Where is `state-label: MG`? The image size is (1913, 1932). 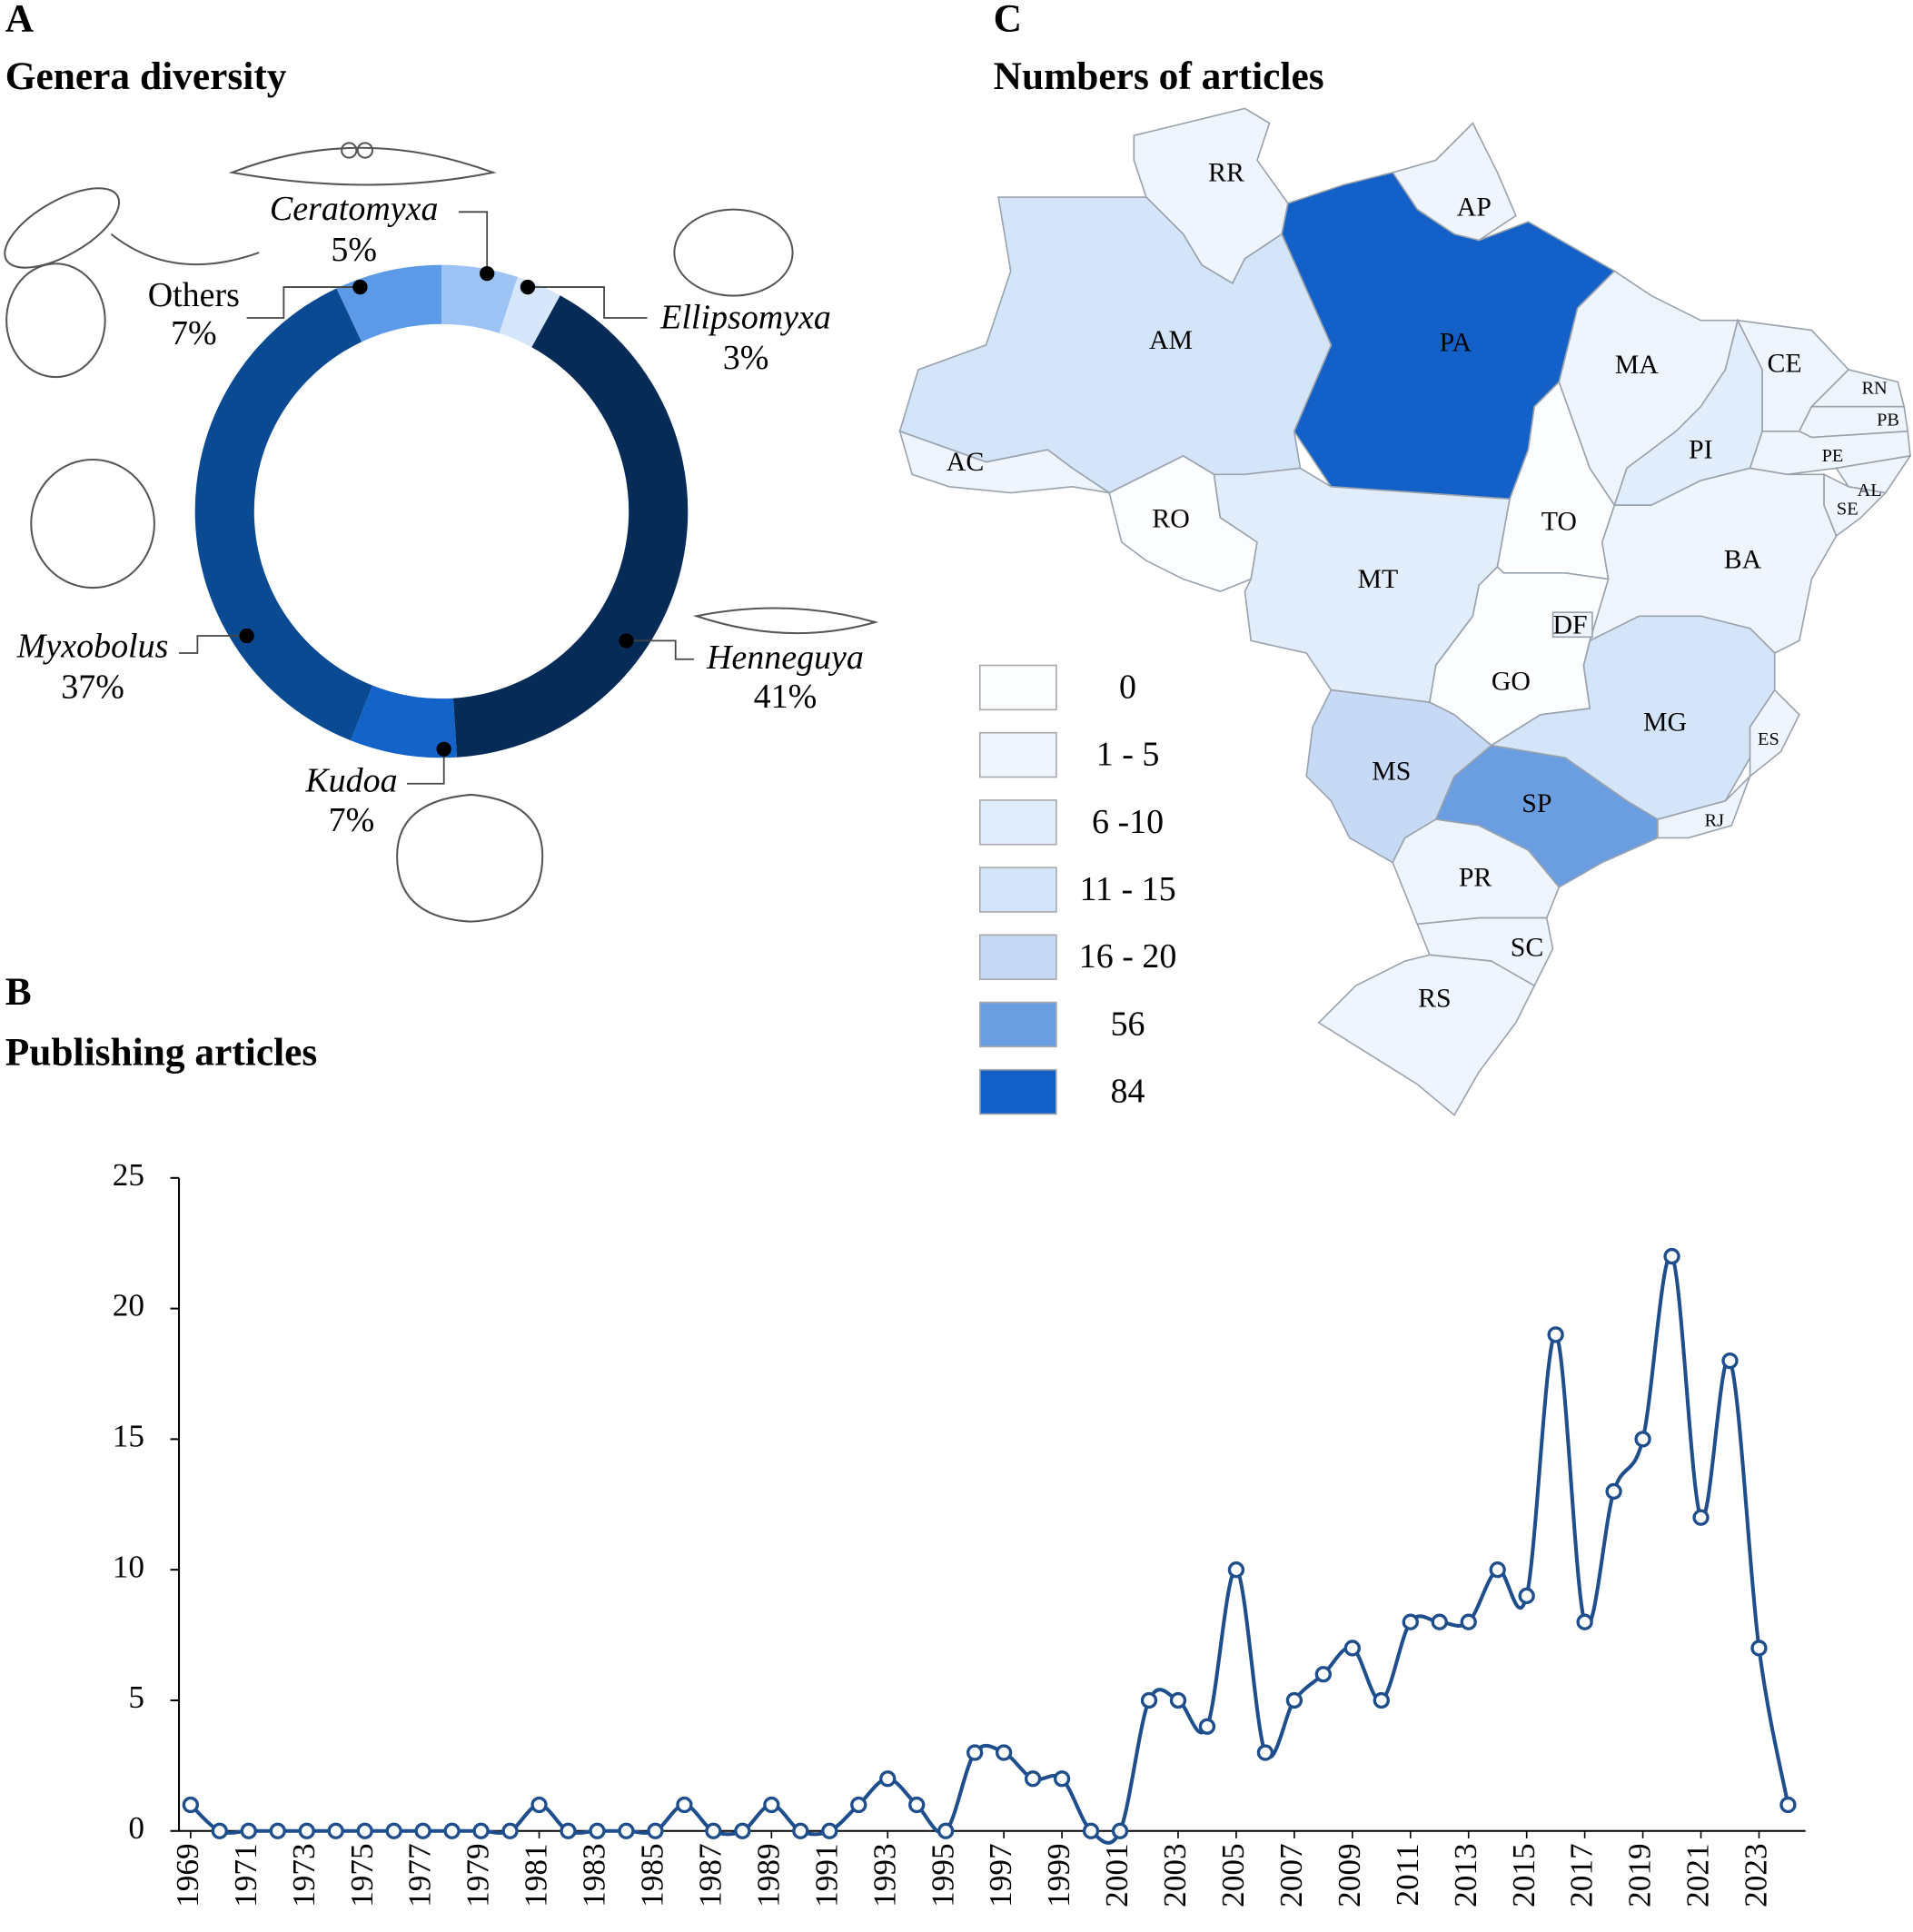 state-label: MG is located at coordinates (1665, 722).